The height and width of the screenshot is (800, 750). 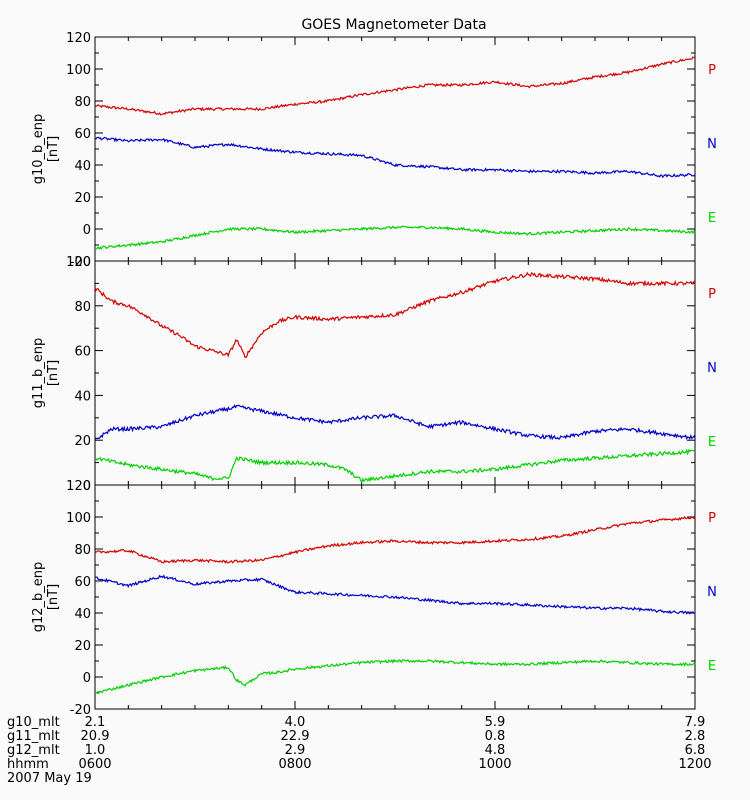 What do you see at coordinates (495, 722) in the screenshot?
I see `footer-value: 5.9` at bounding box center [495, 722].